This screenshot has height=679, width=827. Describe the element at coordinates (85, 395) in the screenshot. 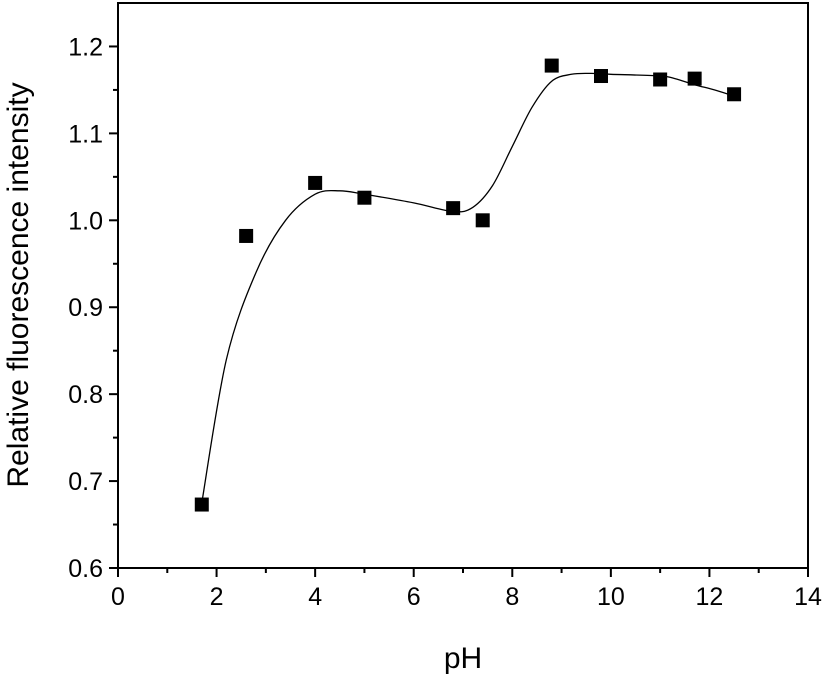

I see `y-tick-label: 0.8` at that location.